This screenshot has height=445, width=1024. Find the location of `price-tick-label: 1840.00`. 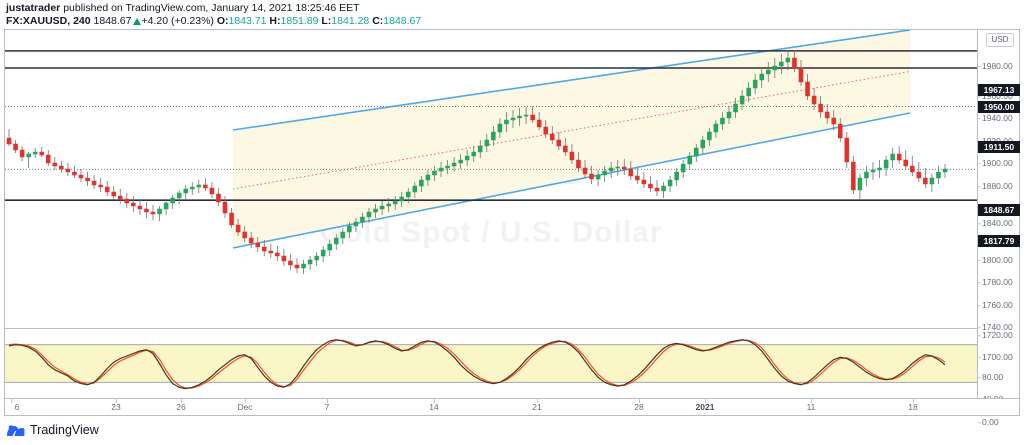

price-tick-label: 1840.00 is located at coordinates (997, 223).